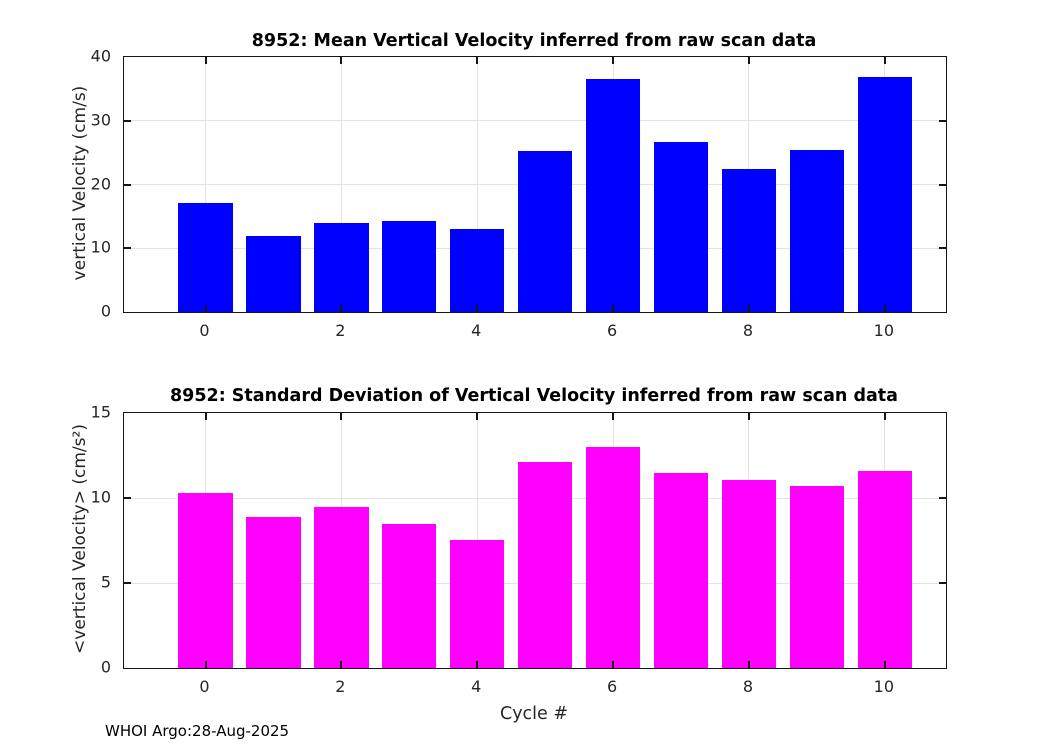  What do you see at coordinates (535, 121) in the screenshot?
I see `horizontal-gridline` at bounding box center [535, 121].